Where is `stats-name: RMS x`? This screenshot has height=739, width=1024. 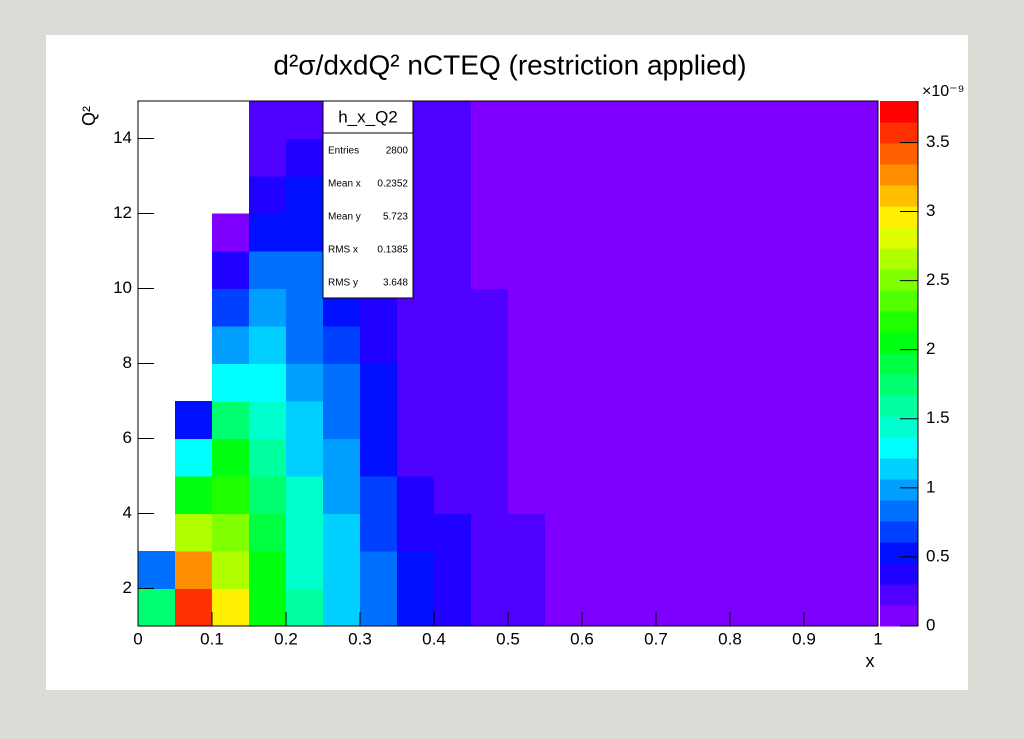
stats-name: RMS x is located at coordinates (343, 250).